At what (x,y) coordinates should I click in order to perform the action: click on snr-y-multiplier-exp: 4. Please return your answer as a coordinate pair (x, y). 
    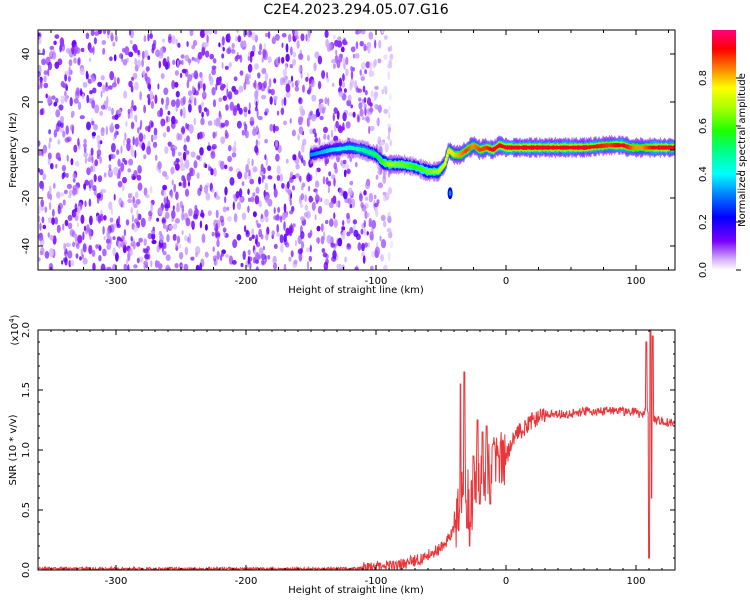
    Looking at the image, I should click on (12, 320).